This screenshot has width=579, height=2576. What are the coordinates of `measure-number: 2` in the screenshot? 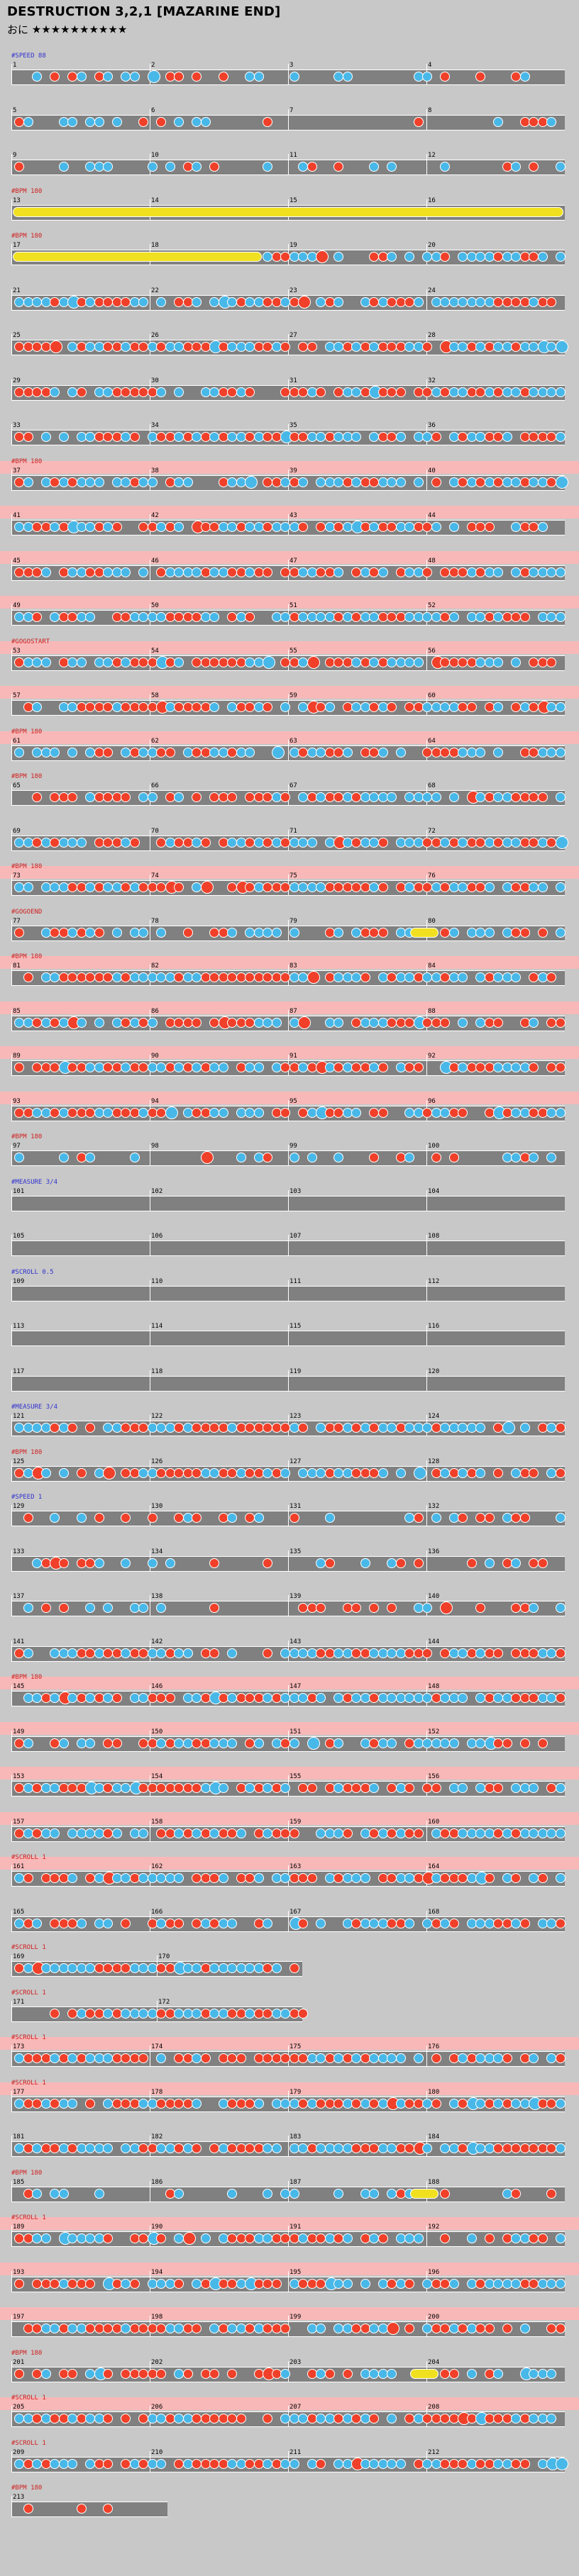 It's located at (153, 65).